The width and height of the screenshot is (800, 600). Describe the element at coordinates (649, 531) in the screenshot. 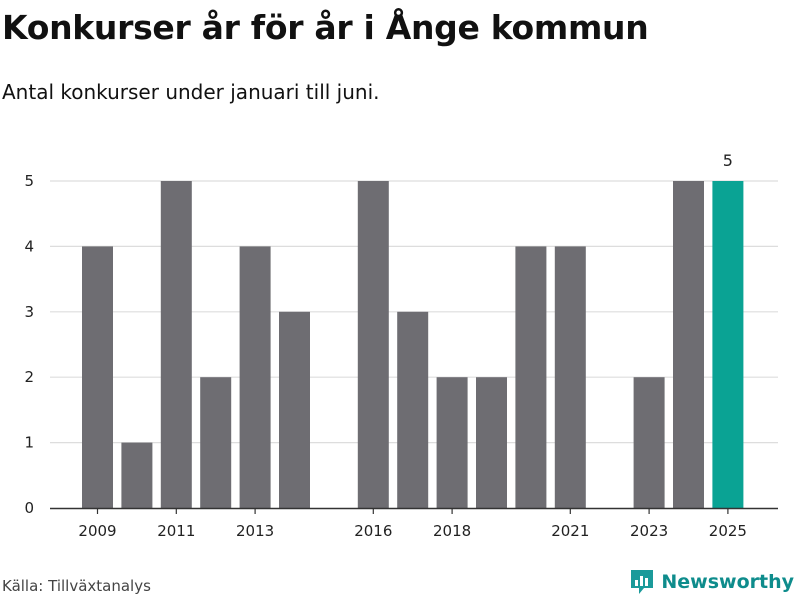

I see `x-tick-label: 2023` at that location.